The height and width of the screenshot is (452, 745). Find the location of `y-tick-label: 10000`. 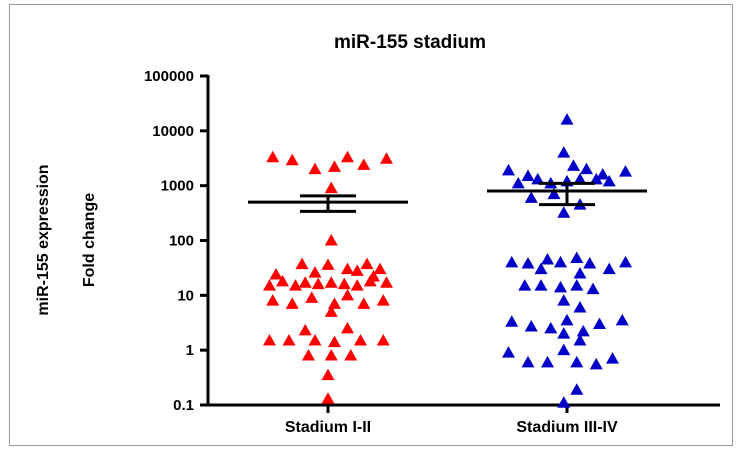

y-tick-label: 10000 is located at coordinates (173, 131).